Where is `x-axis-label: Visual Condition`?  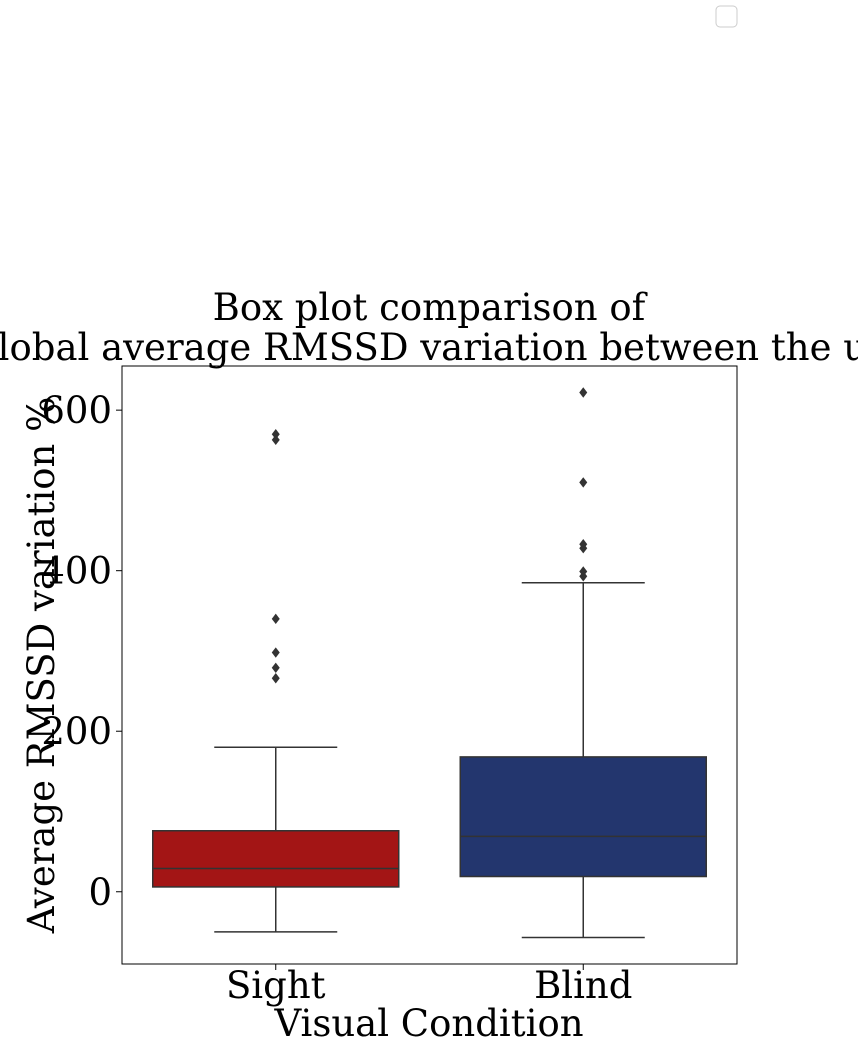
x-axis-label: Visual Condition is located at coordinates (428, 1023).